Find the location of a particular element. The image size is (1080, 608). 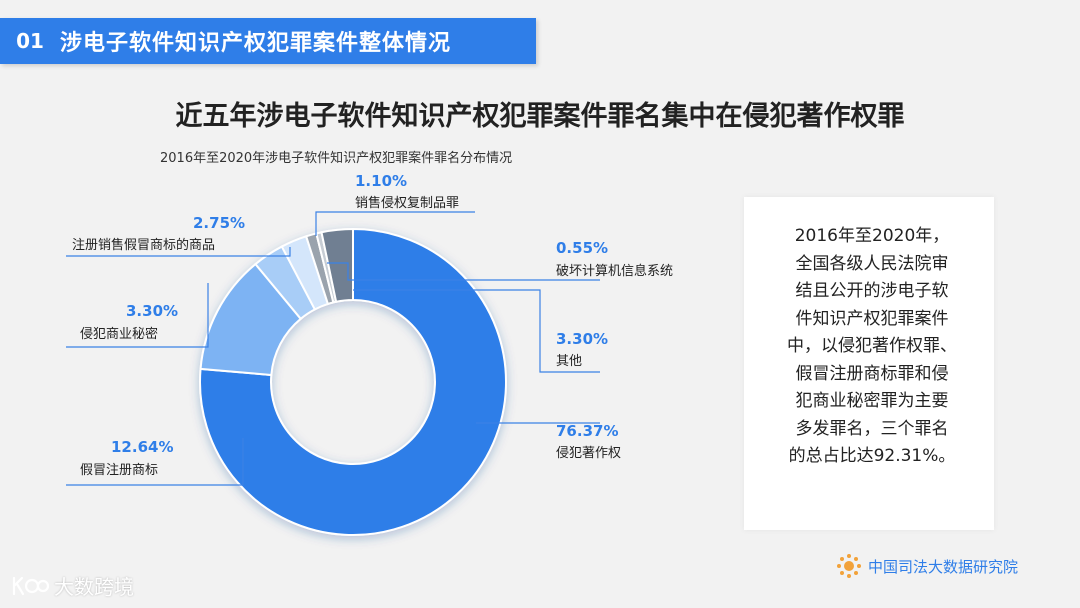

summary-line: 假冒注册商标罪和侵 is located at coordinates (872, 373).